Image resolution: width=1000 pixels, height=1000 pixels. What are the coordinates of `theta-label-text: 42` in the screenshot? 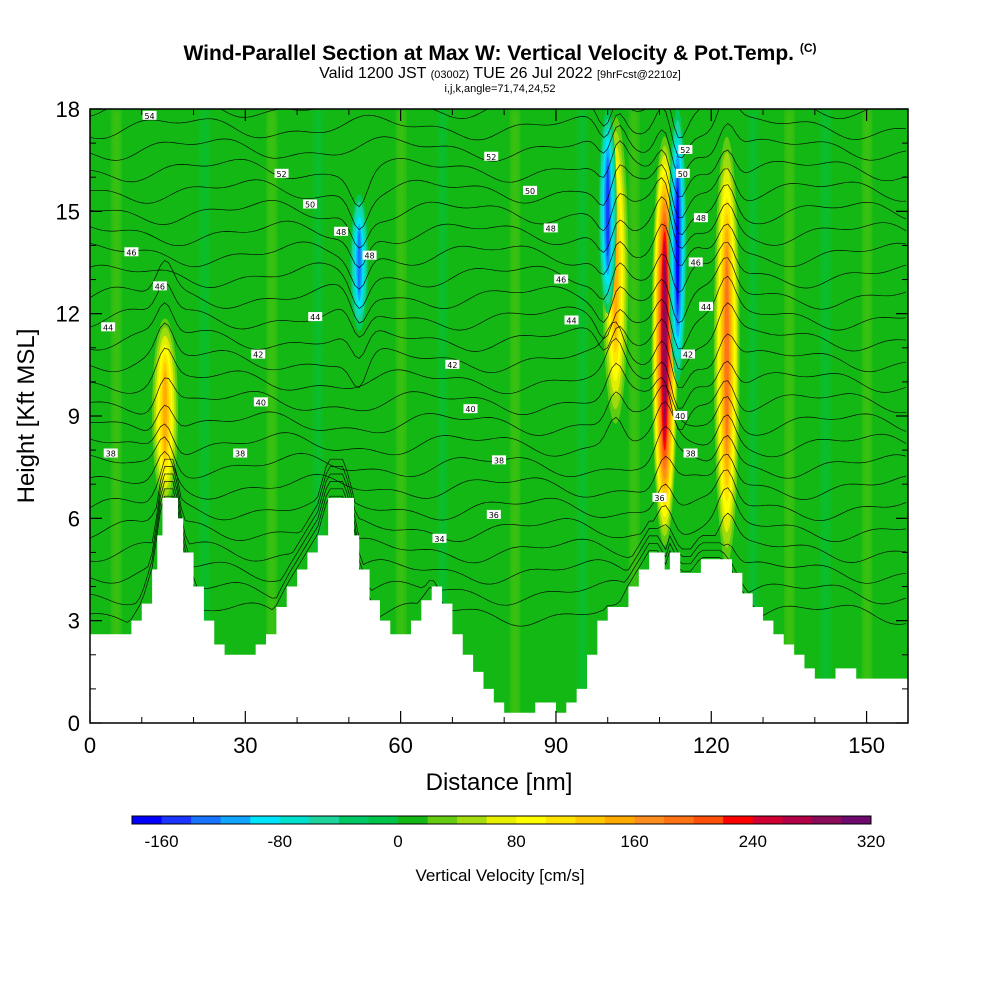 It's located at (688, 355).